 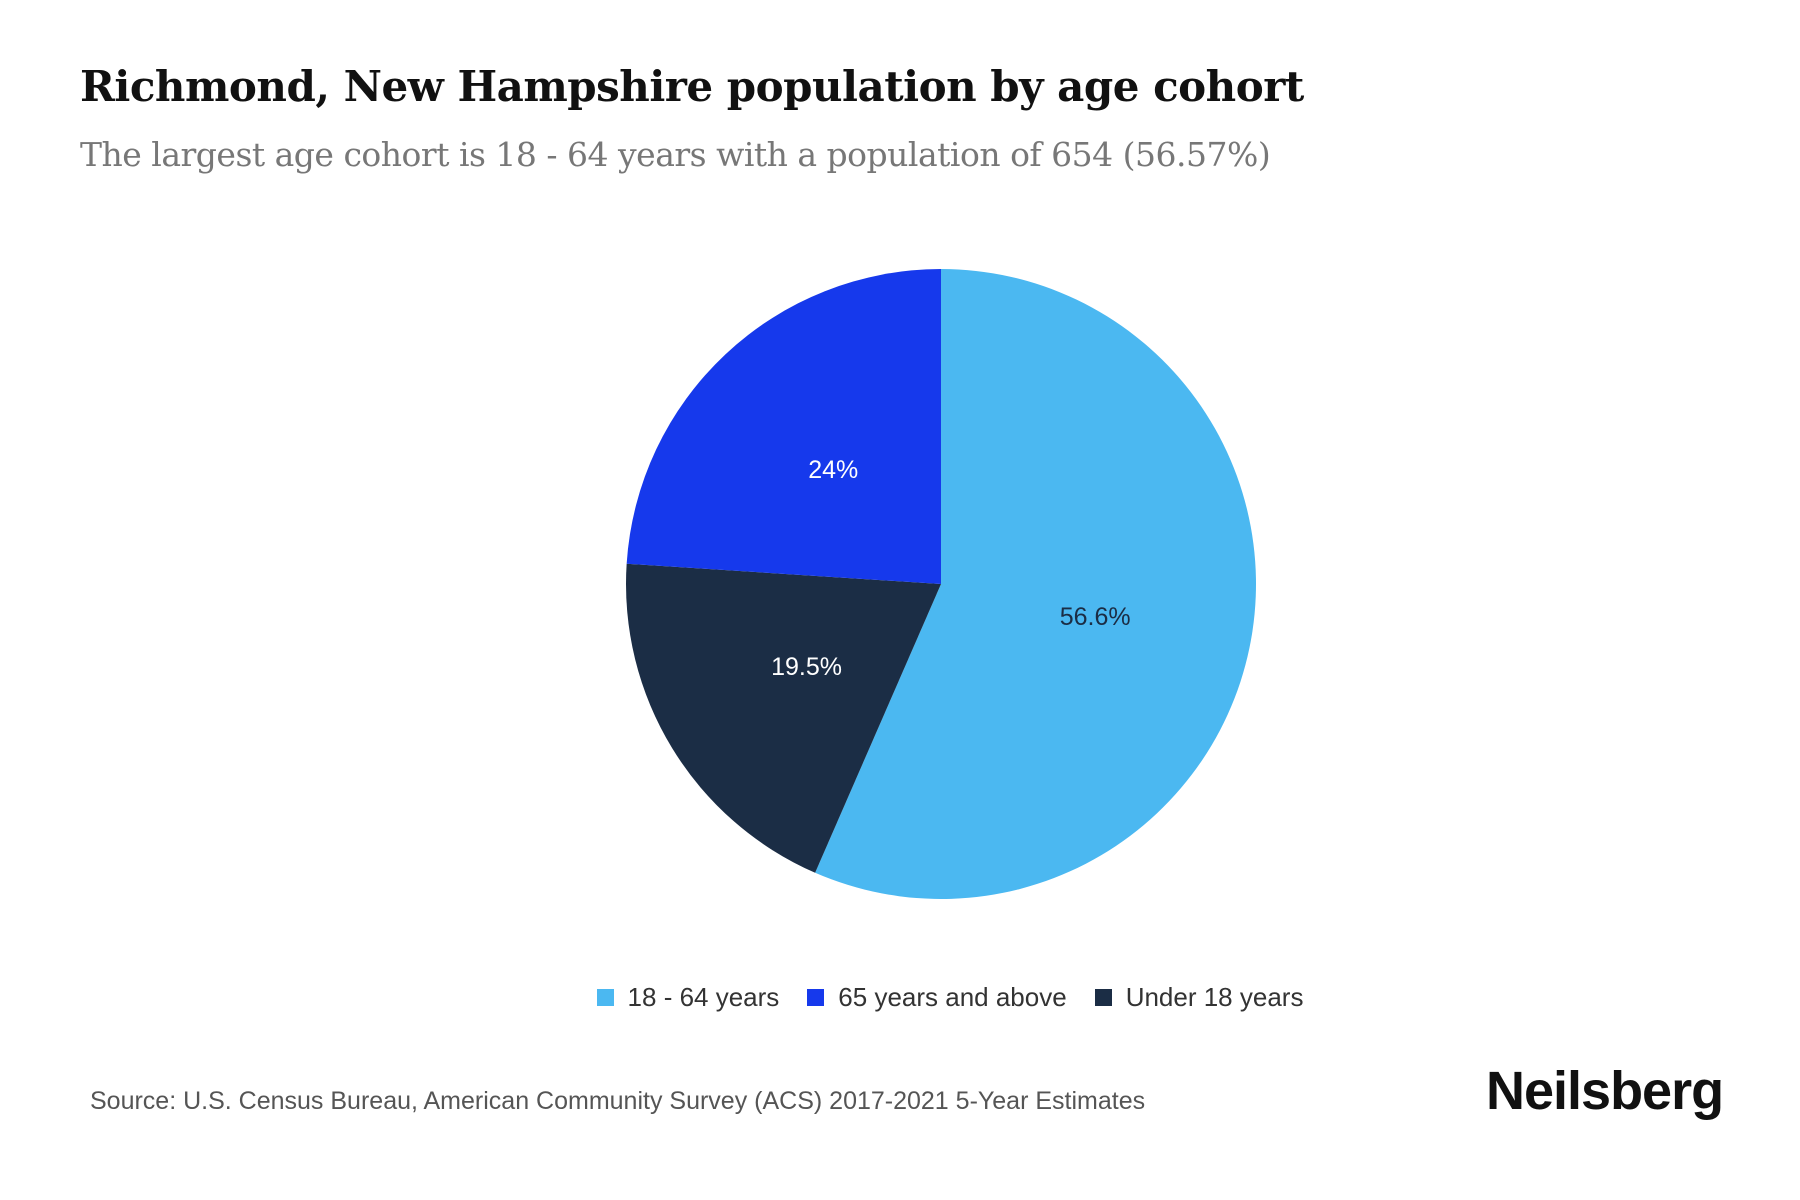 I want to click on legend-item-18-64: 18 - 64 years, so click(x=688, y=997).